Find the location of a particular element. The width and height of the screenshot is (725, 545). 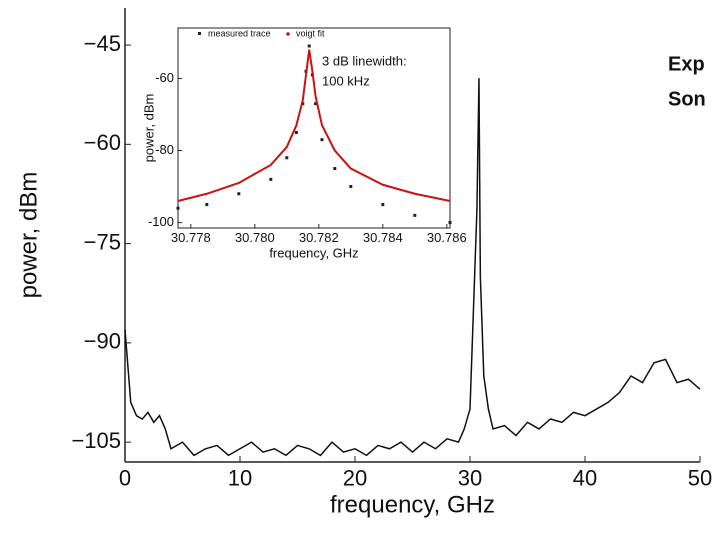

data-line is located at coordinates (314, 125).